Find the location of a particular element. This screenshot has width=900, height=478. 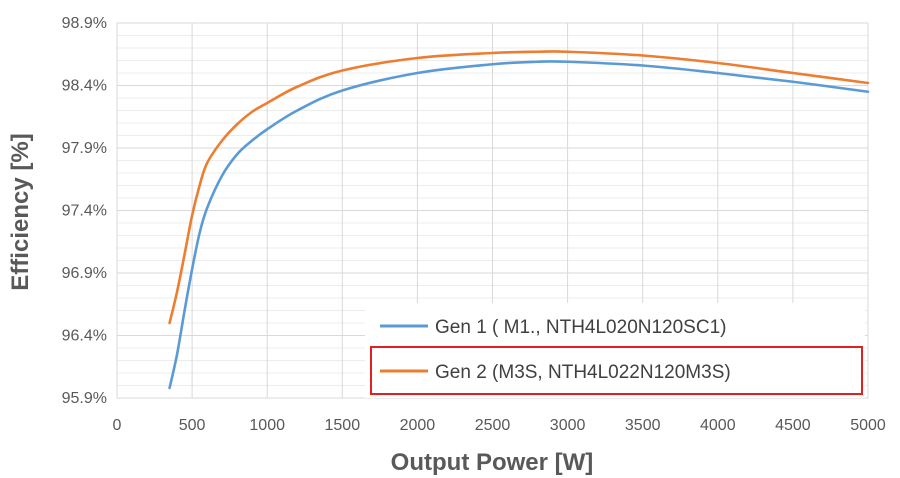

legend-highlight-box is located at coordinates (616, 370).